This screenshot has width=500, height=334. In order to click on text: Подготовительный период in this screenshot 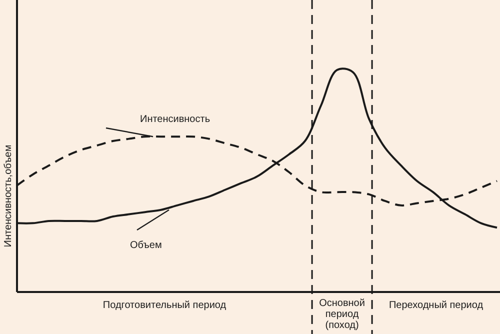, I will do `click(164, 305)`.